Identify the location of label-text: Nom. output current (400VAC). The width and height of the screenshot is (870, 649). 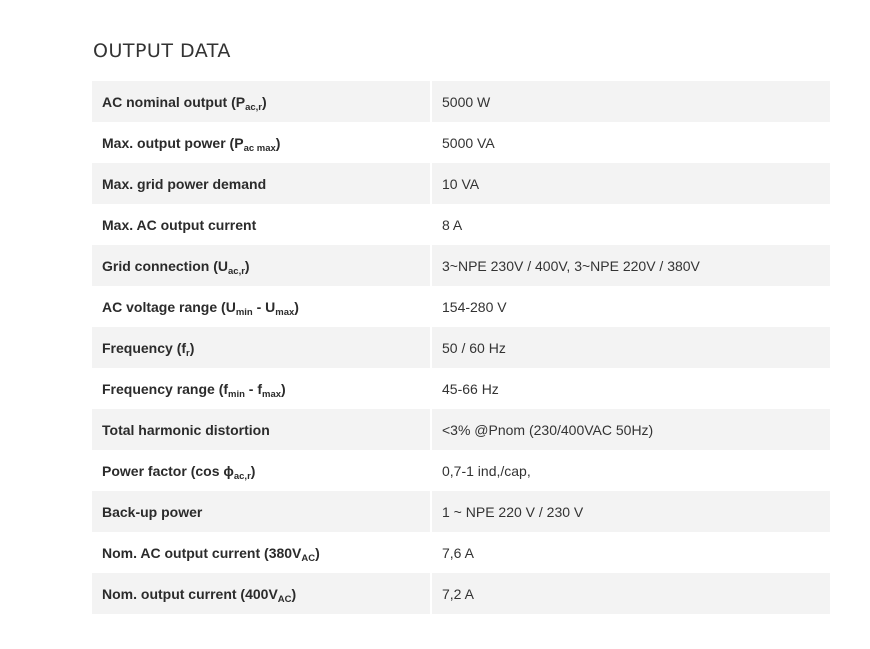
(199, 595).